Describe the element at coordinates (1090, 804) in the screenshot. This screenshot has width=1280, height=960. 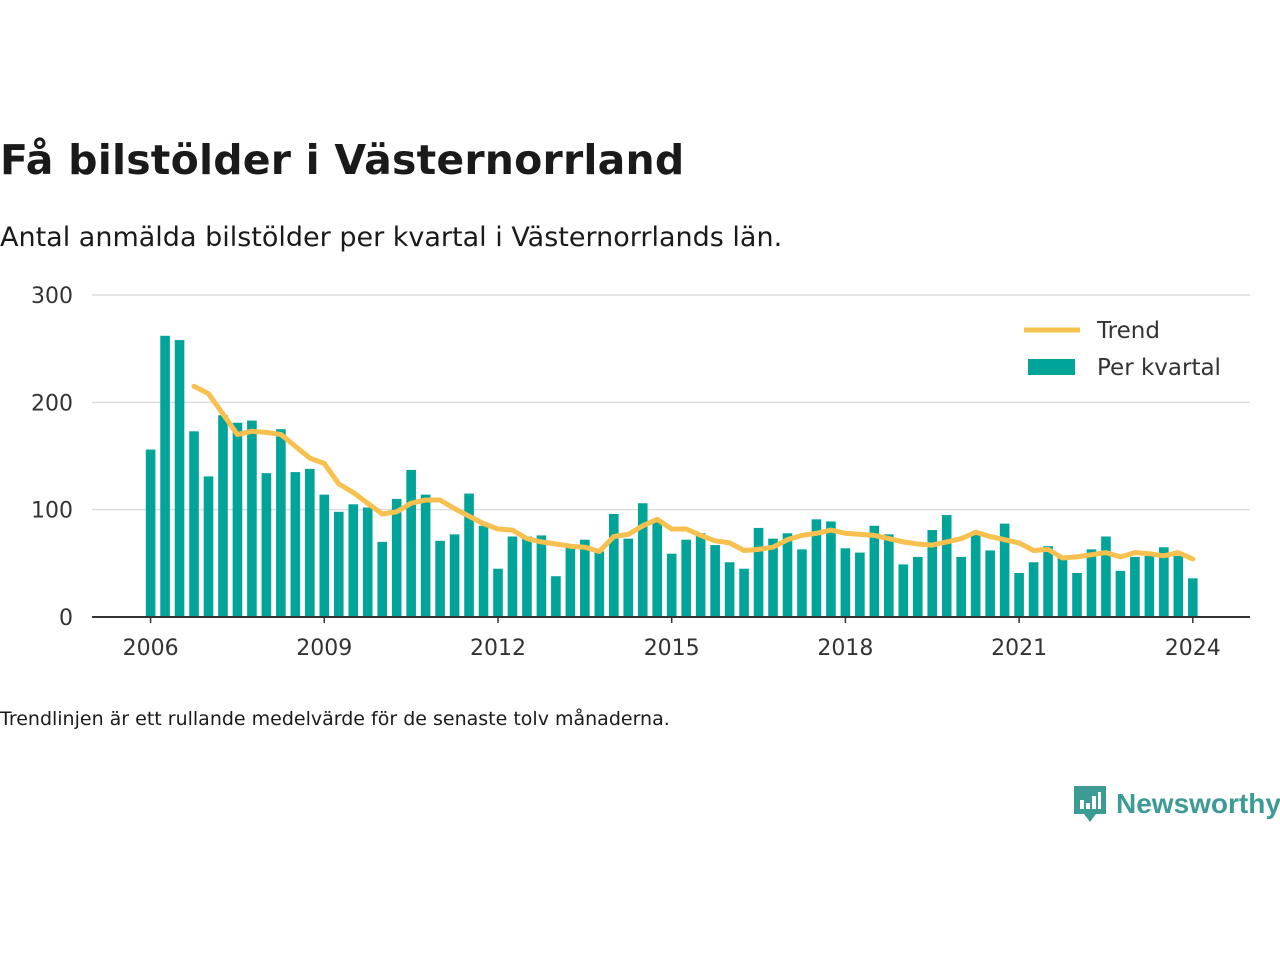
I see `newsworthy-logo-icon` at that location.